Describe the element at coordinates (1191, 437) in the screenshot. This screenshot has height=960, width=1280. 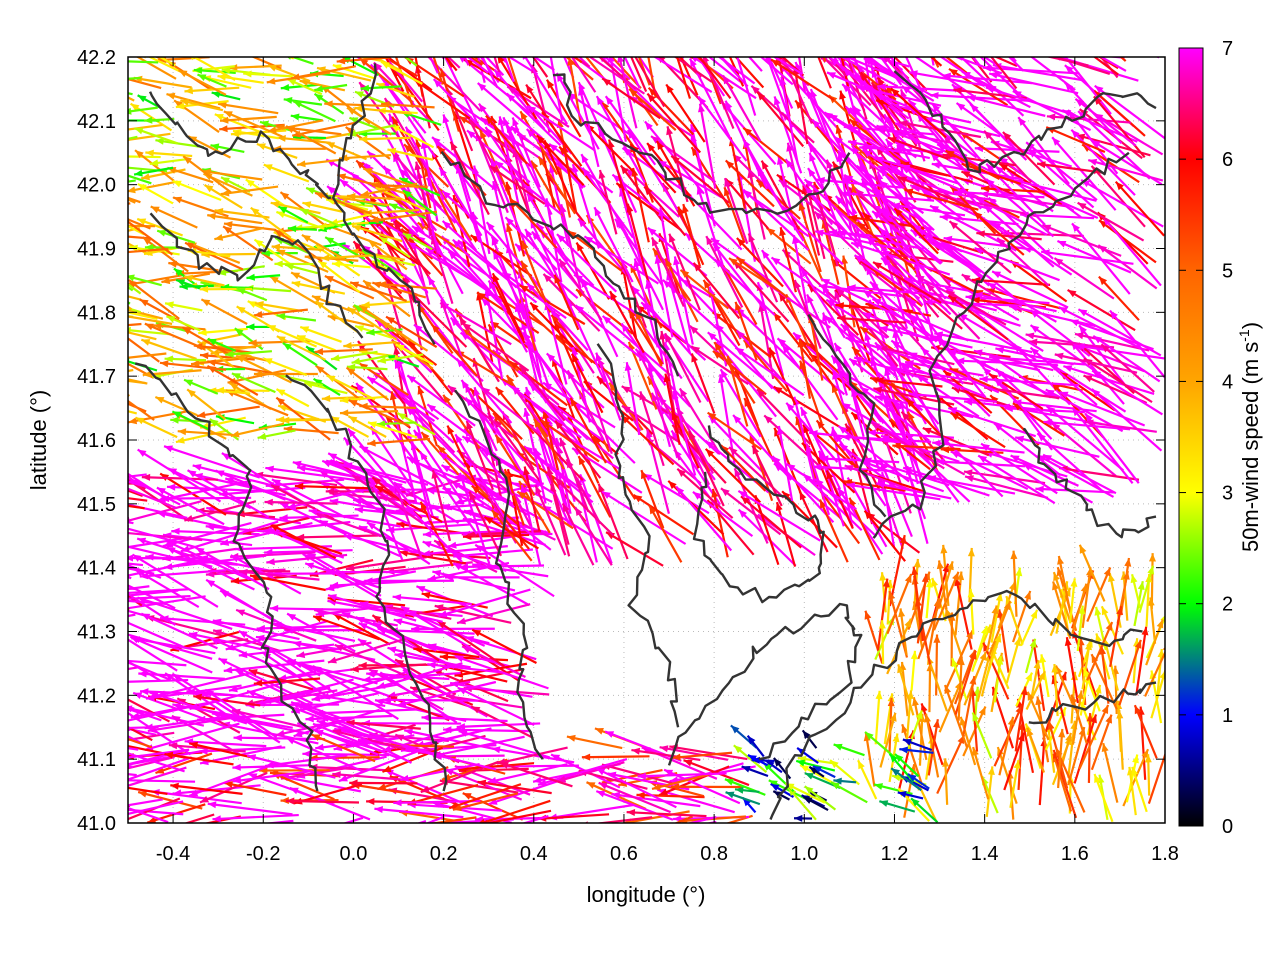
I see `colorbar` at that location.